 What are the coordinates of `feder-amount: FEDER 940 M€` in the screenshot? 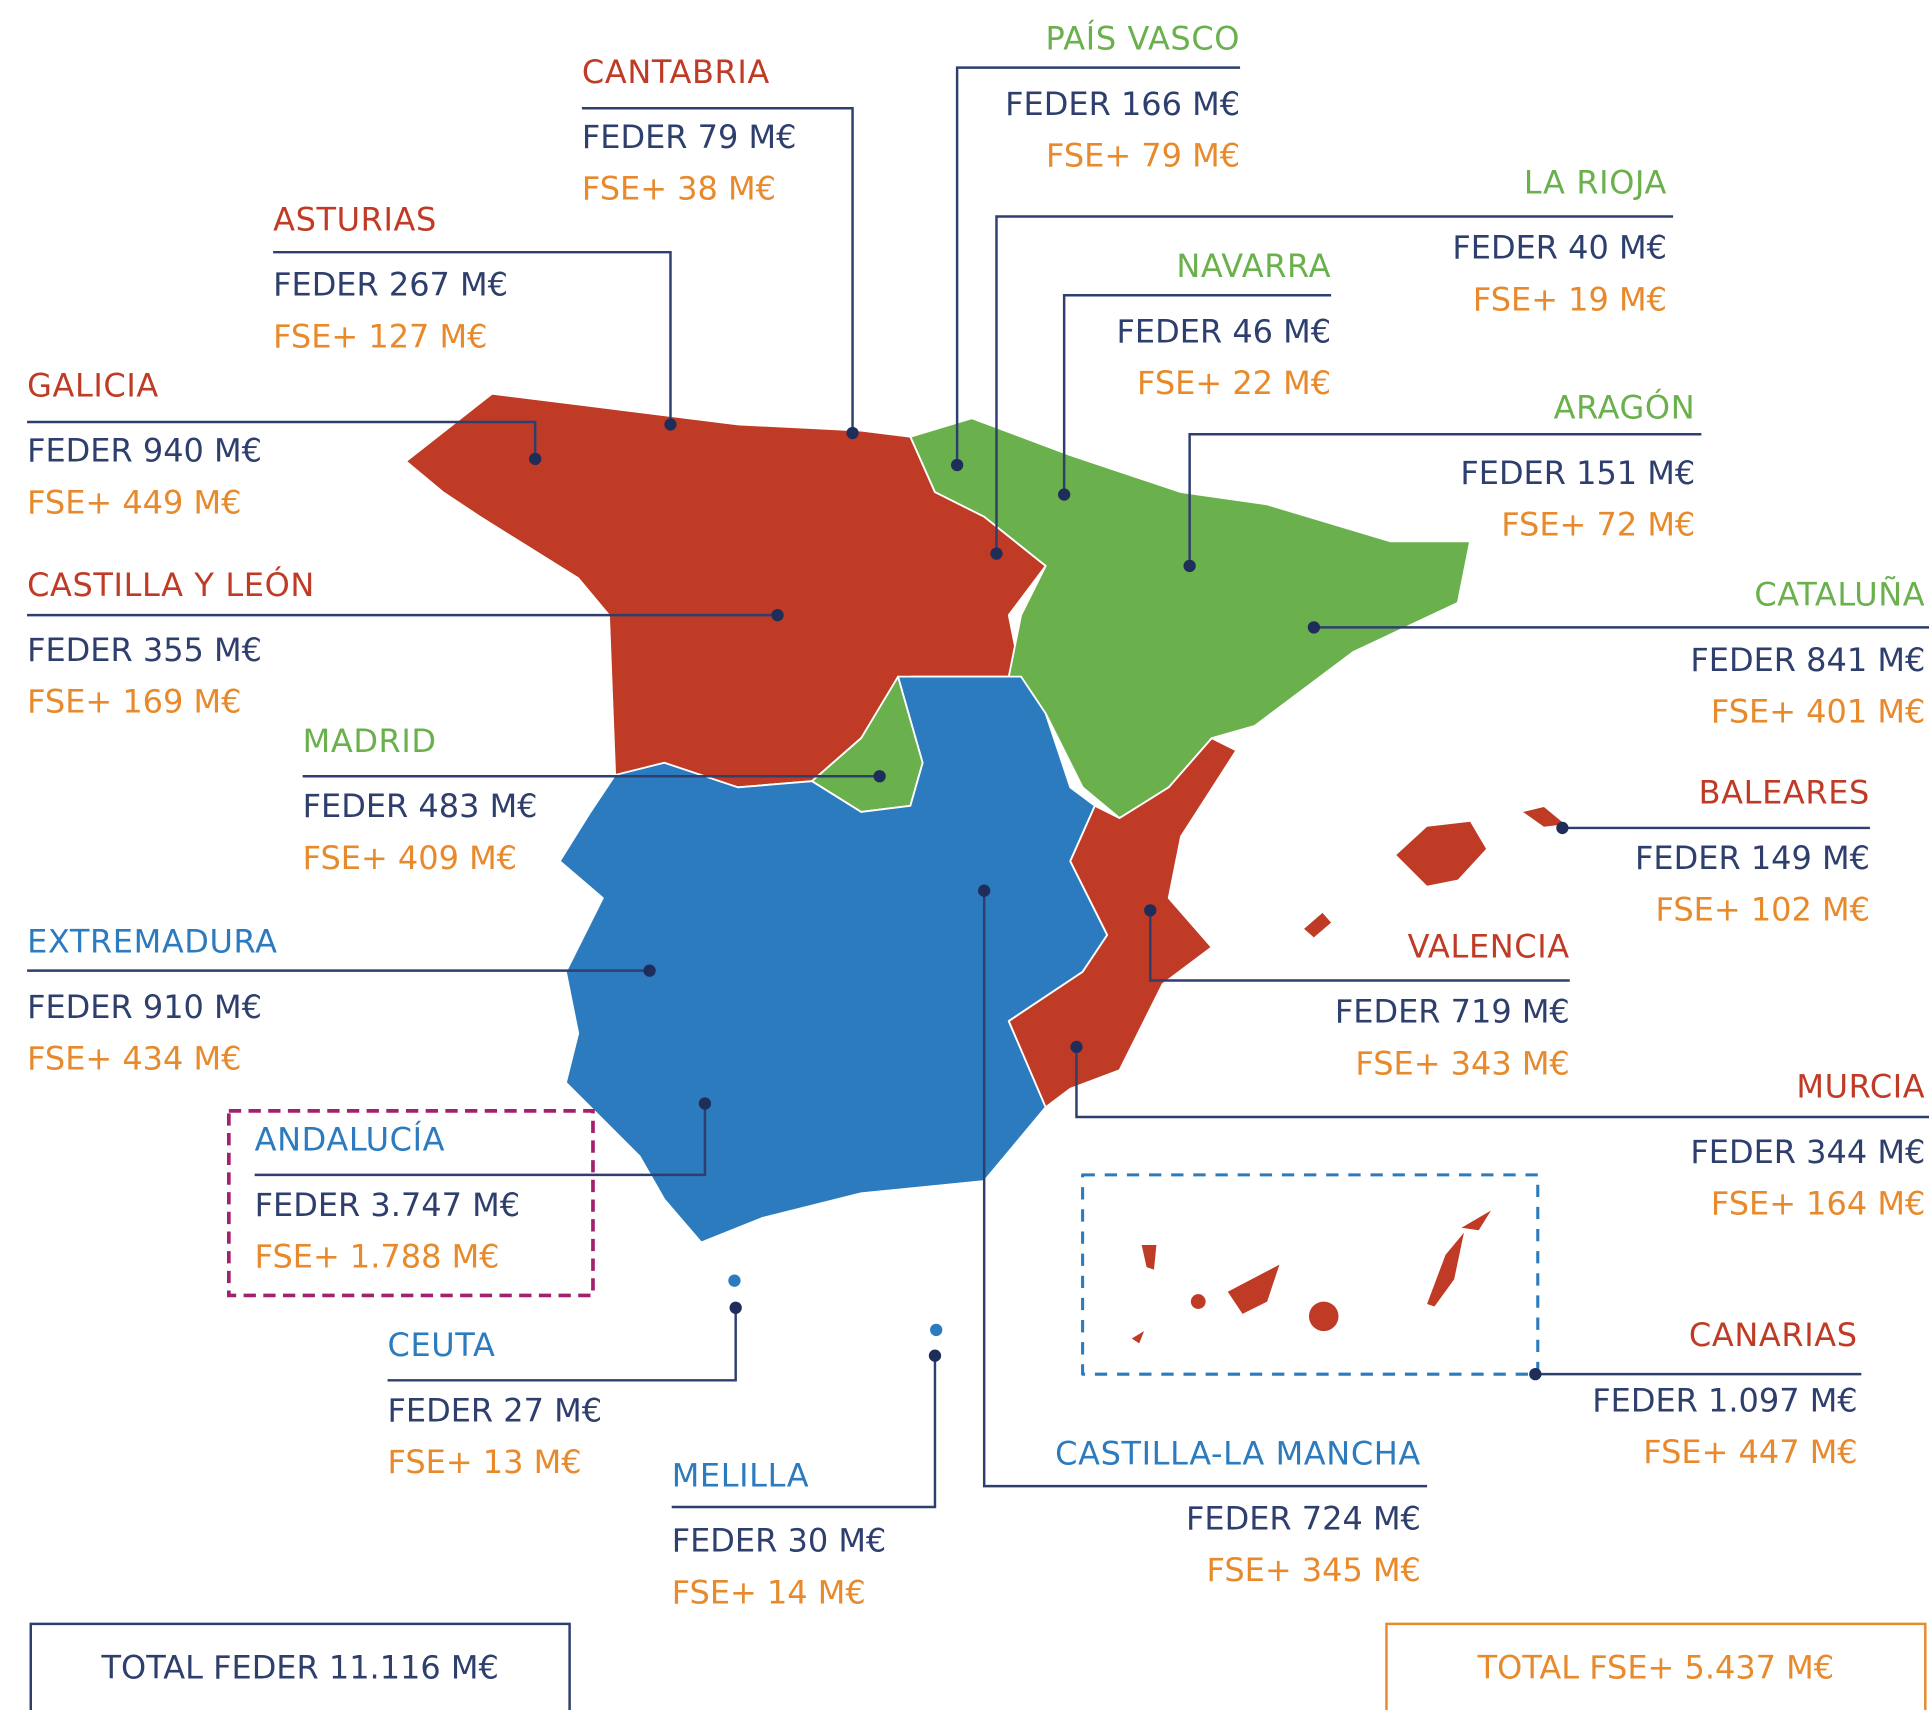 It's located at (144, 451).